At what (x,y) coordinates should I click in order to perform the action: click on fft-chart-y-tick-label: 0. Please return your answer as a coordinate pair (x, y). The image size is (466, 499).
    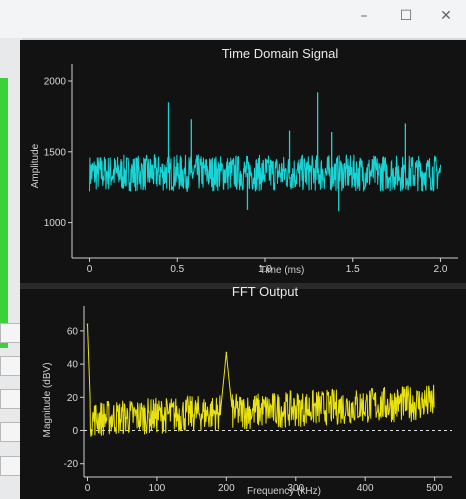
    Looking at the image, I should click on (75, 431).